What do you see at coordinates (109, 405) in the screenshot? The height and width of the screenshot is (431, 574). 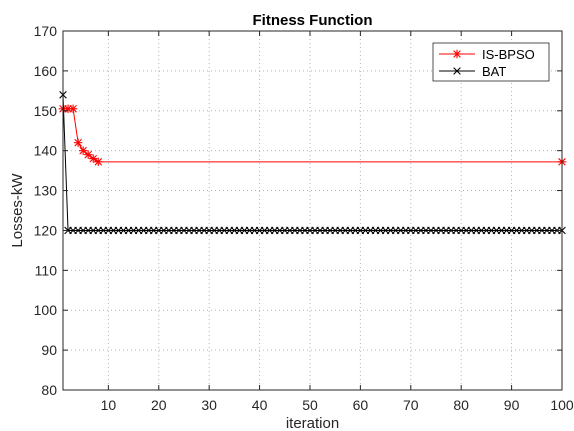 I see `x-tick-label: 10` at bounding box center [109, 405].